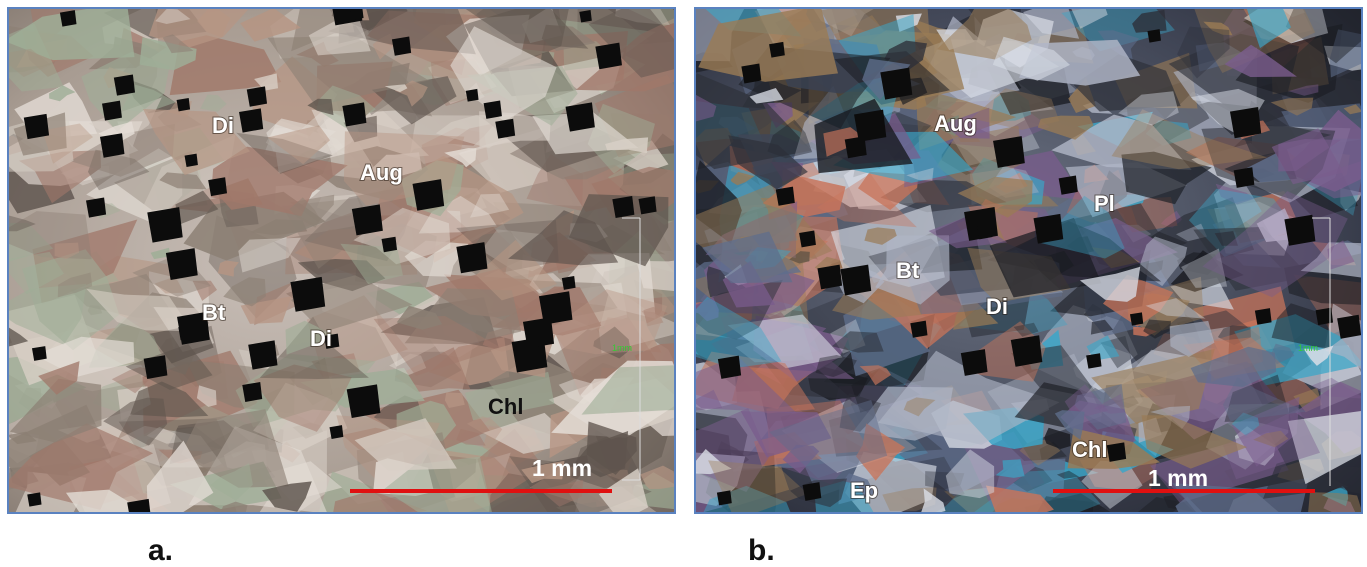 Image resolution: width=1367 pixels, height=567 pixels. What do you see at coordinates (955, 123) in the screenshot?
I see `mineral-label: Aug` at bounding box center [955, 123].